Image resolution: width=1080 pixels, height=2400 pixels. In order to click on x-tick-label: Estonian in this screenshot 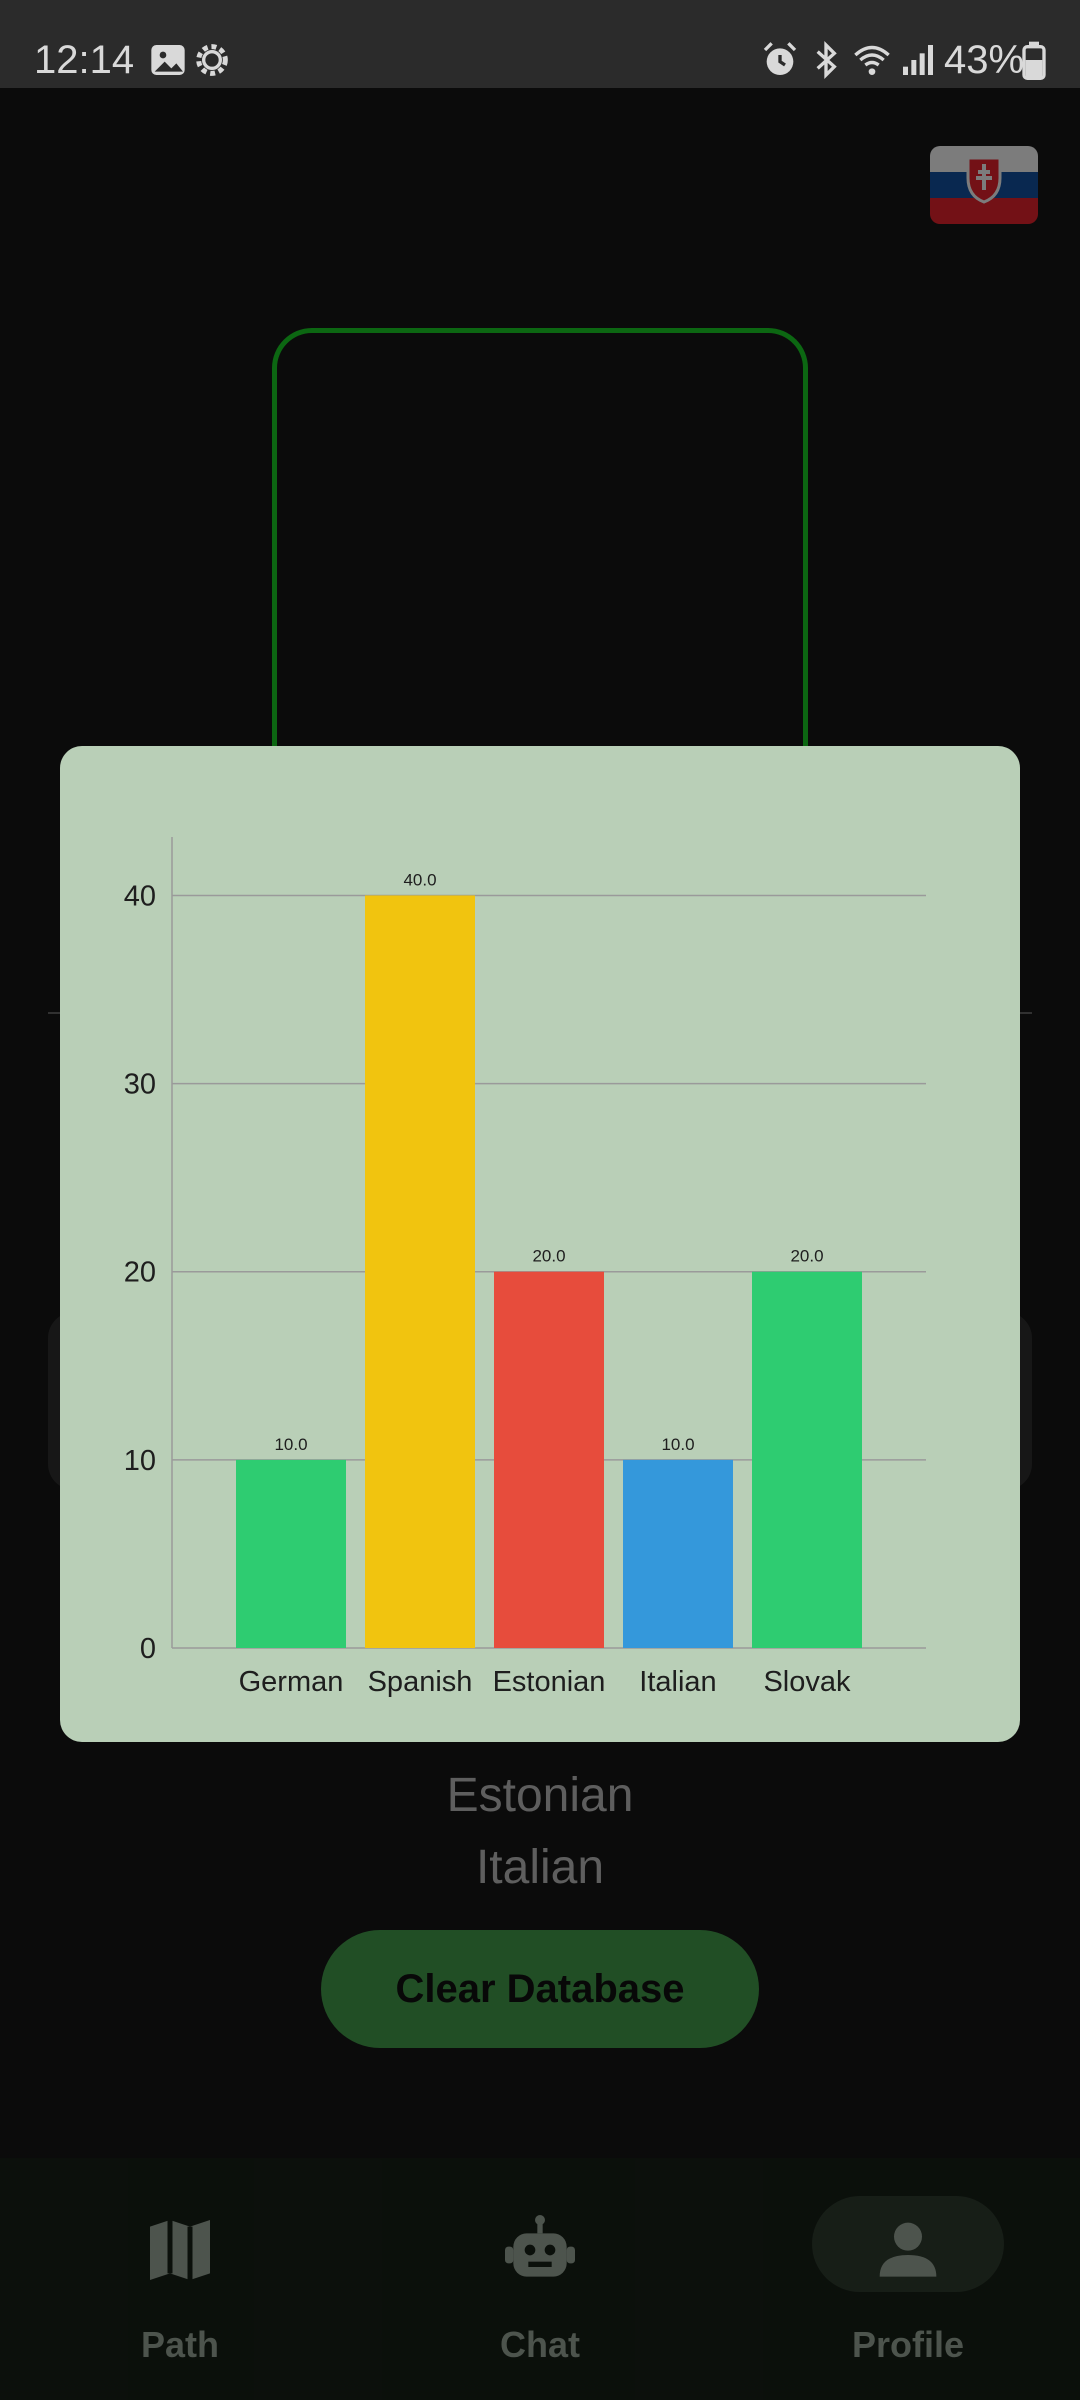, I will do `click(549, 1682)`.